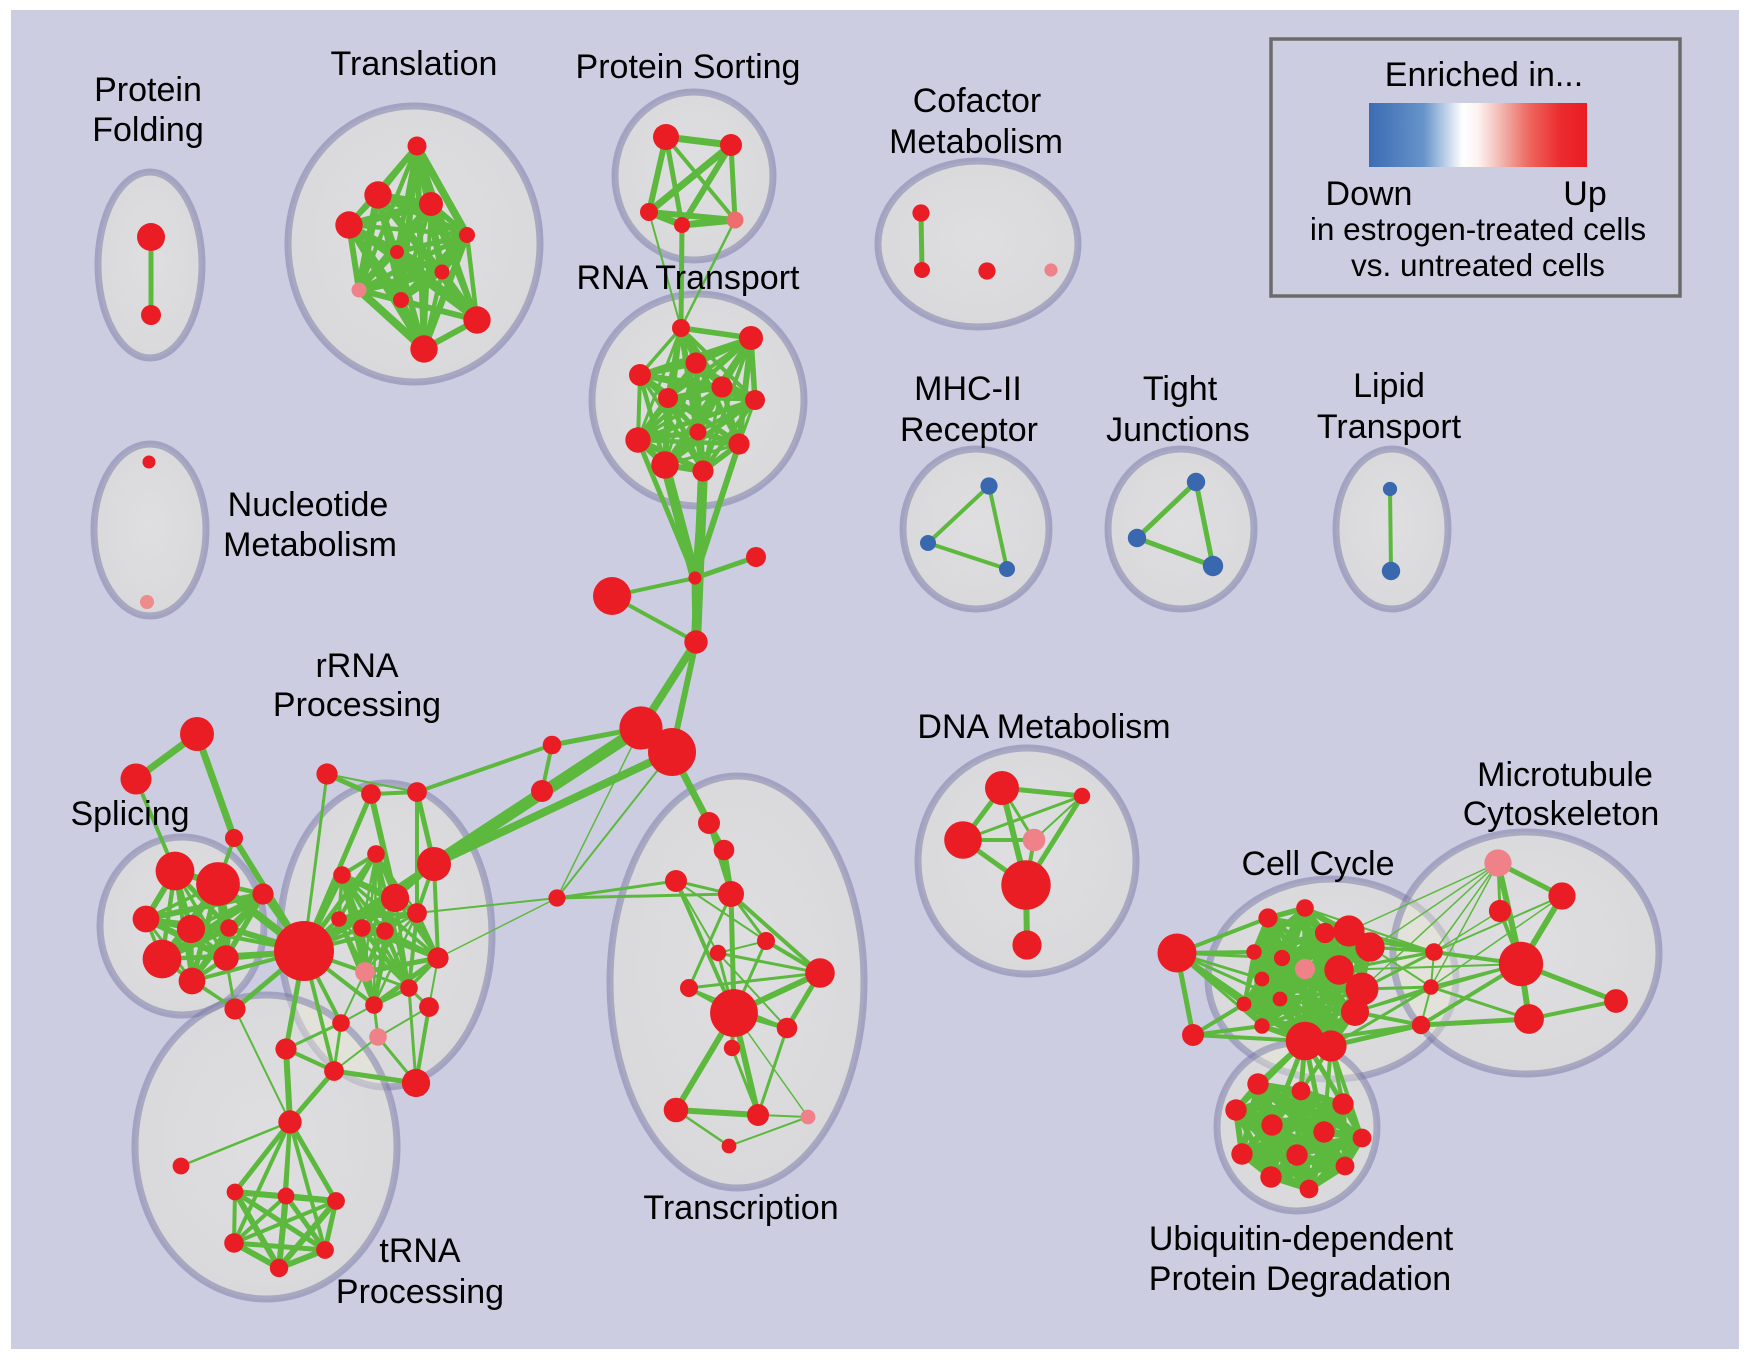  What do you see at coordinates (414, 64) in the screenshot?
I see `svg-text: Translation` at bounding box center [414, 64].